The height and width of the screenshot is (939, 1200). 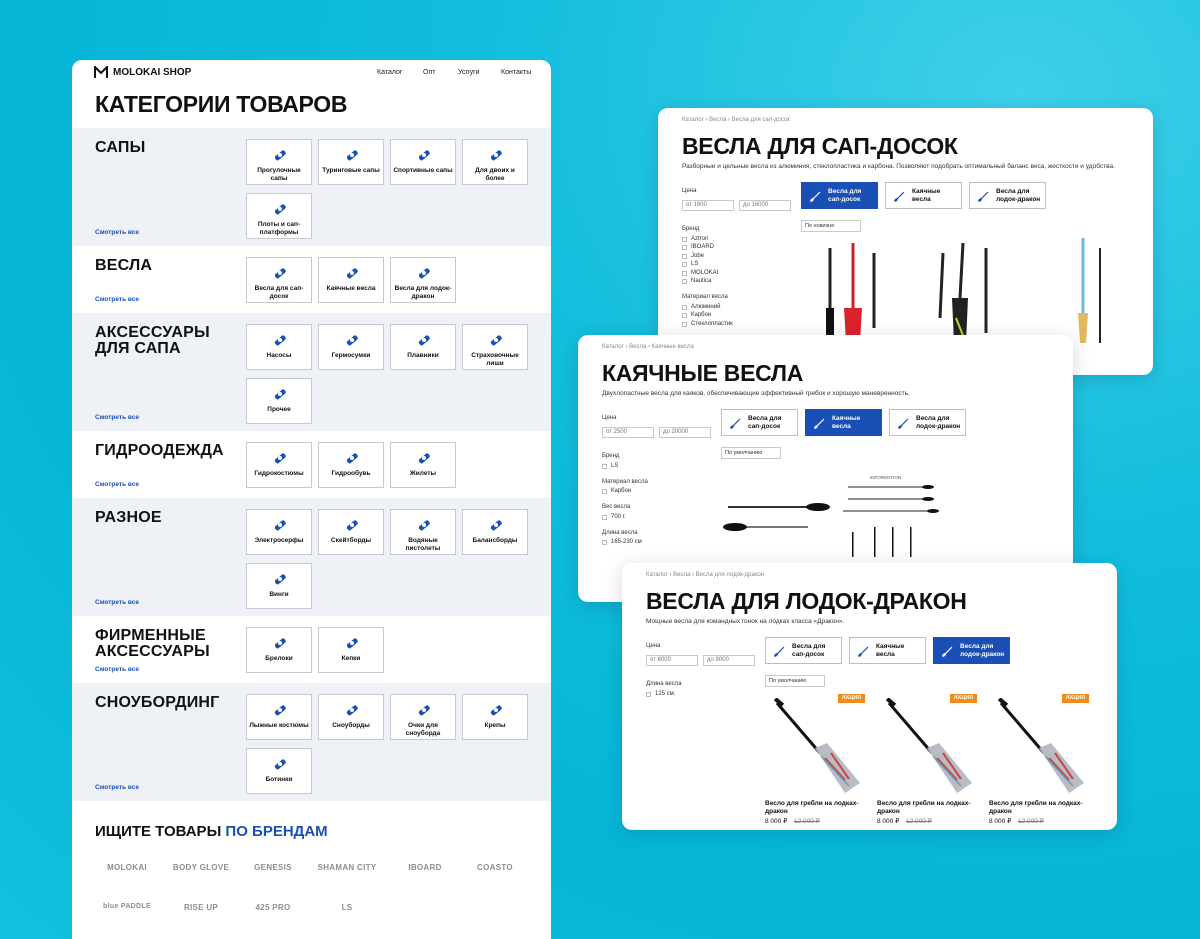 I want to click on brand-logo: COASTO, so click(x=495, y=867).